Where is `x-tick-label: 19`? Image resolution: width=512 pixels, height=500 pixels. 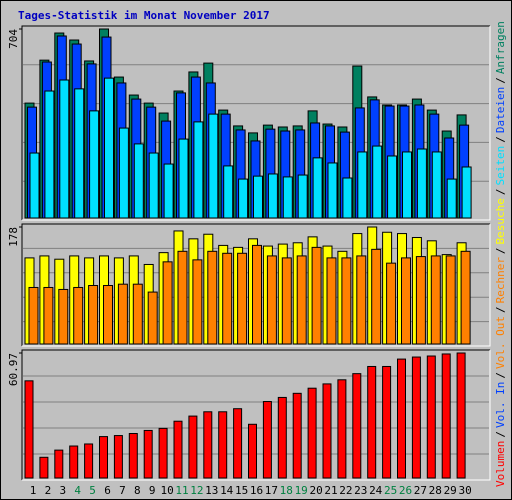 x-tick-label: 19 is located at coordinates (301, 490).